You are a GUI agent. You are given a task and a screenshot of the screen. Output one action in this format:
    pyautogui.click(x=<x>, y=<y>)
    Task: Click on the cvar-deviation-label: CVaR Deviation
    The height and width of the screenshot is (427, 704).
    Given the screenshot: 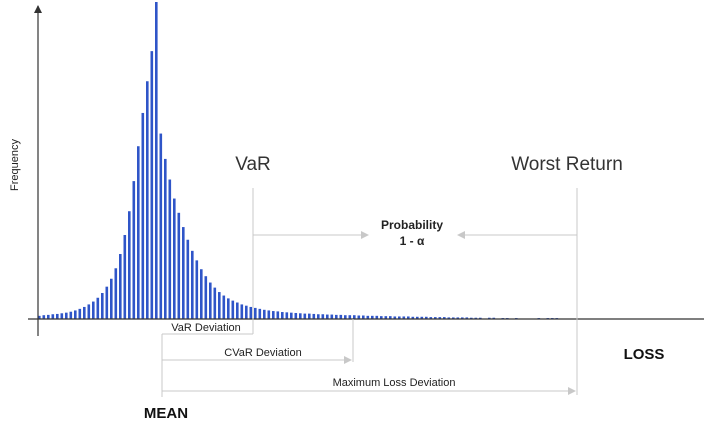 What is the action you would take?
    pyautogui.click(x=262, y=353)
    